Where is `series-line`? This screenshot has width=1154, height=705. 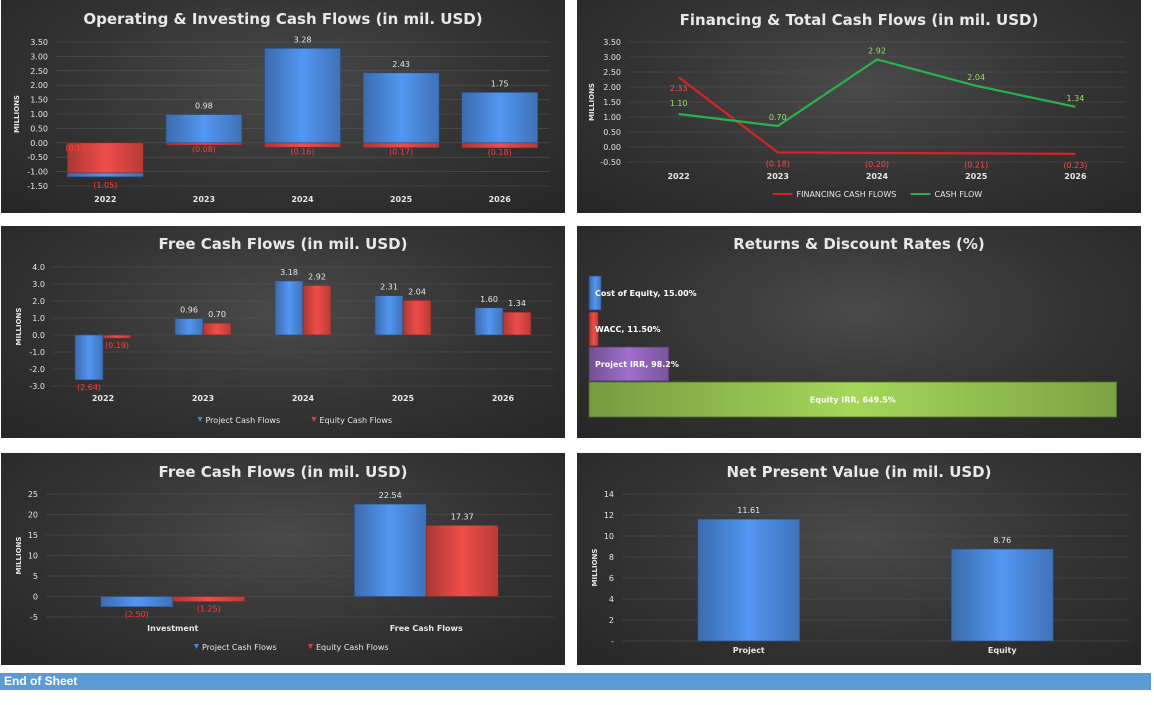 series-line is located at coordinates (876, 115).